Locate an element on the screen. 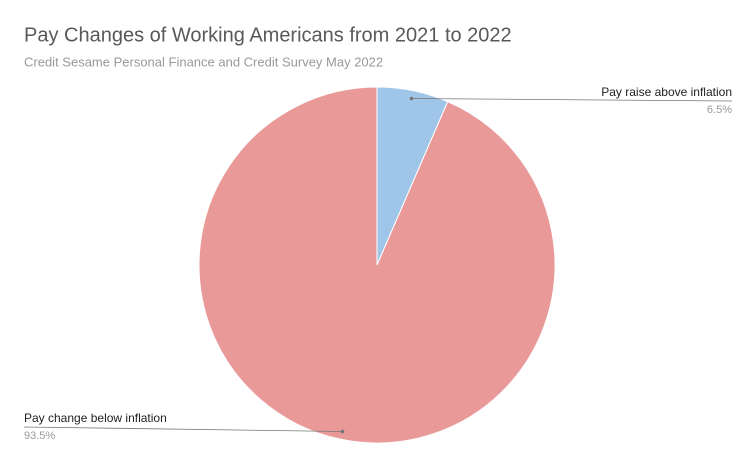 The height and width of the screenshot is (467, 755). slice-label: Pay change below inflation is located at coordinates (95, 418).